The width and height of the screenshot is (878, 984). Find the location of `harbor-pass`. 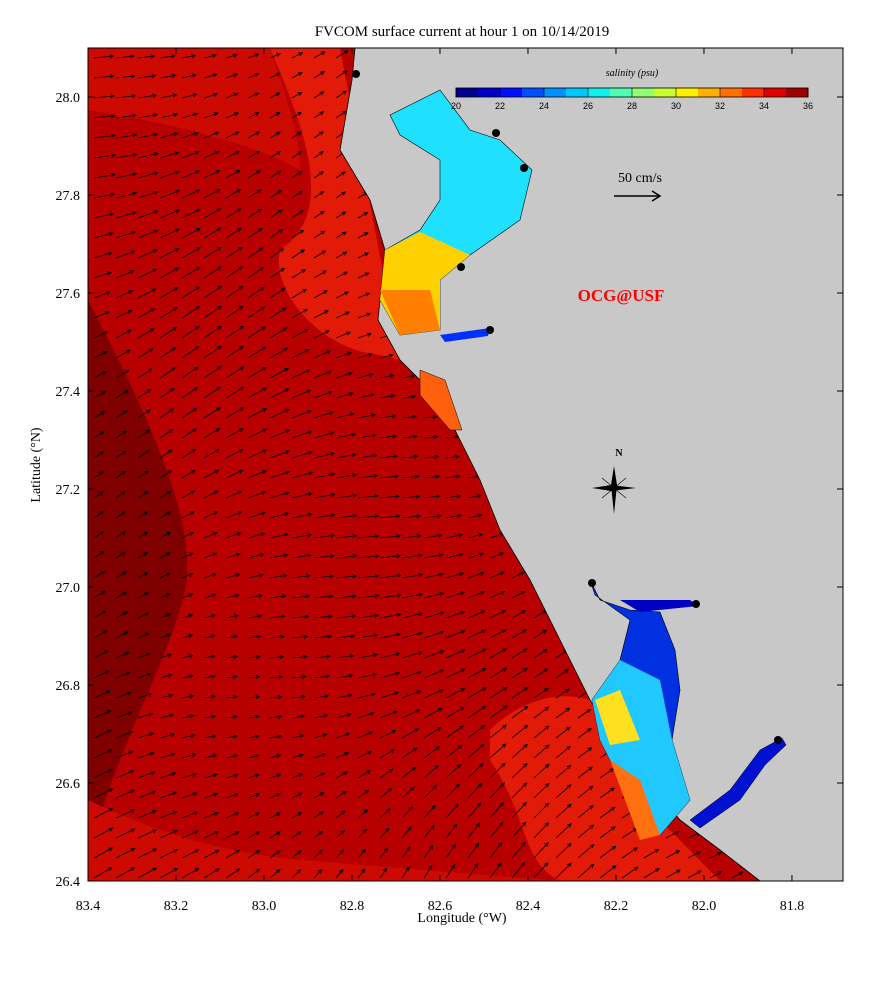

harbor-pass is located at coordinates (617, 717).